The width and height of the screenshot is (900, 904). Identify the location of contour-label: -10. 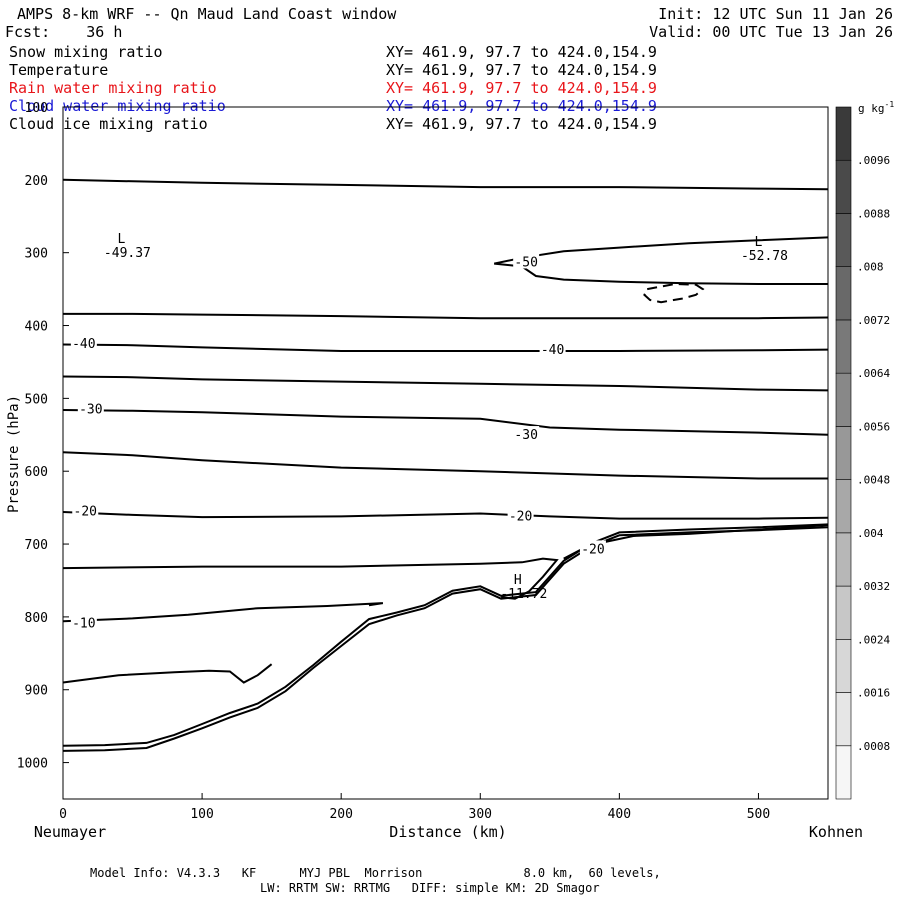
(83, 624).